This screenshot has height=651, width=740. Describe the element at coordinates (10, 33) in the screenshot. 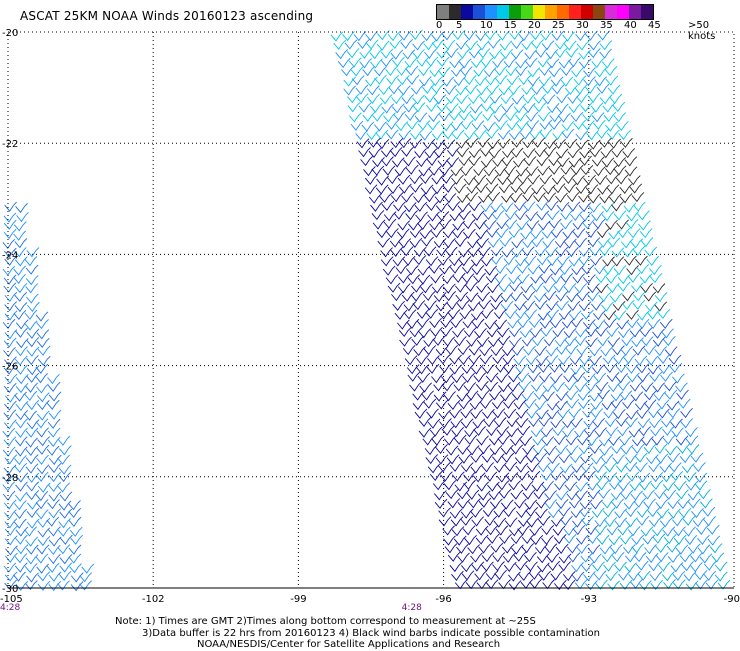

I see `lat-label-0: -20` at that location.